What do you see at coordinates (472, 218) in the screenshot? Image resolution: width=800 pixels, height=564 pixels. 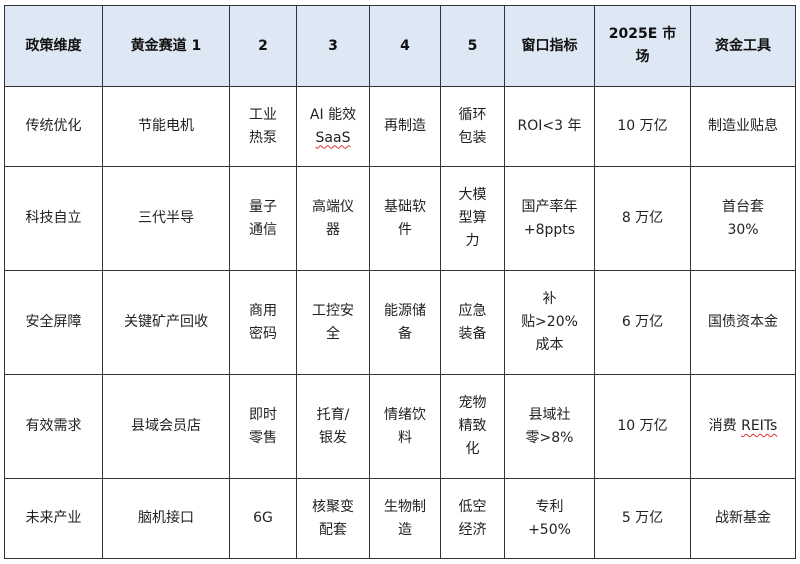 I see `table-cell: 大模 型算 力` at bounding box center [472, 218].